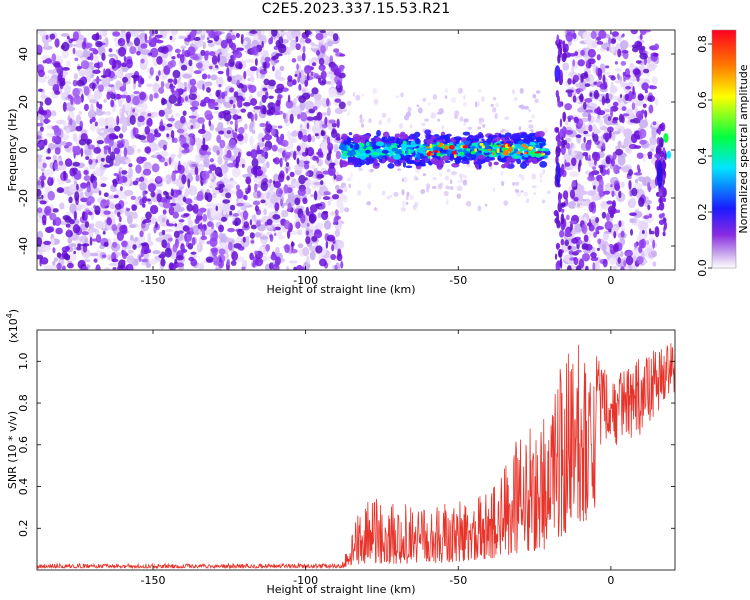 Image resolution: width=750 pixels, height=600 pixels. I want to click on y-tick-label: -40, so click(23, 246).